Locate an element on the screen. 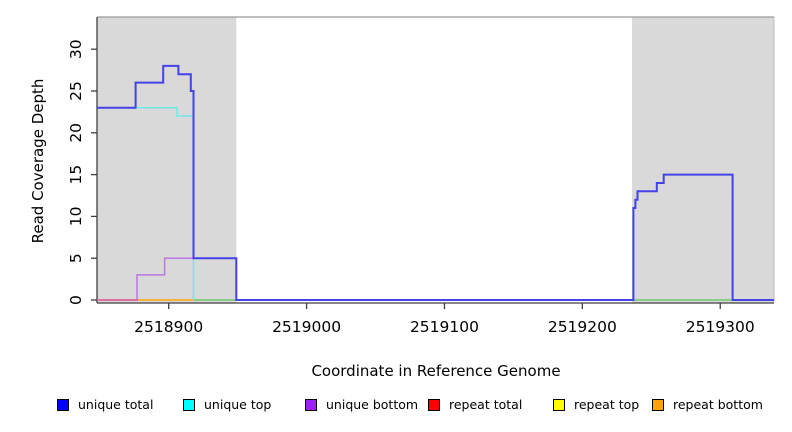 The image size is (792, 432). x-tick-label: 2519200 is located at coordinates (582, 327).